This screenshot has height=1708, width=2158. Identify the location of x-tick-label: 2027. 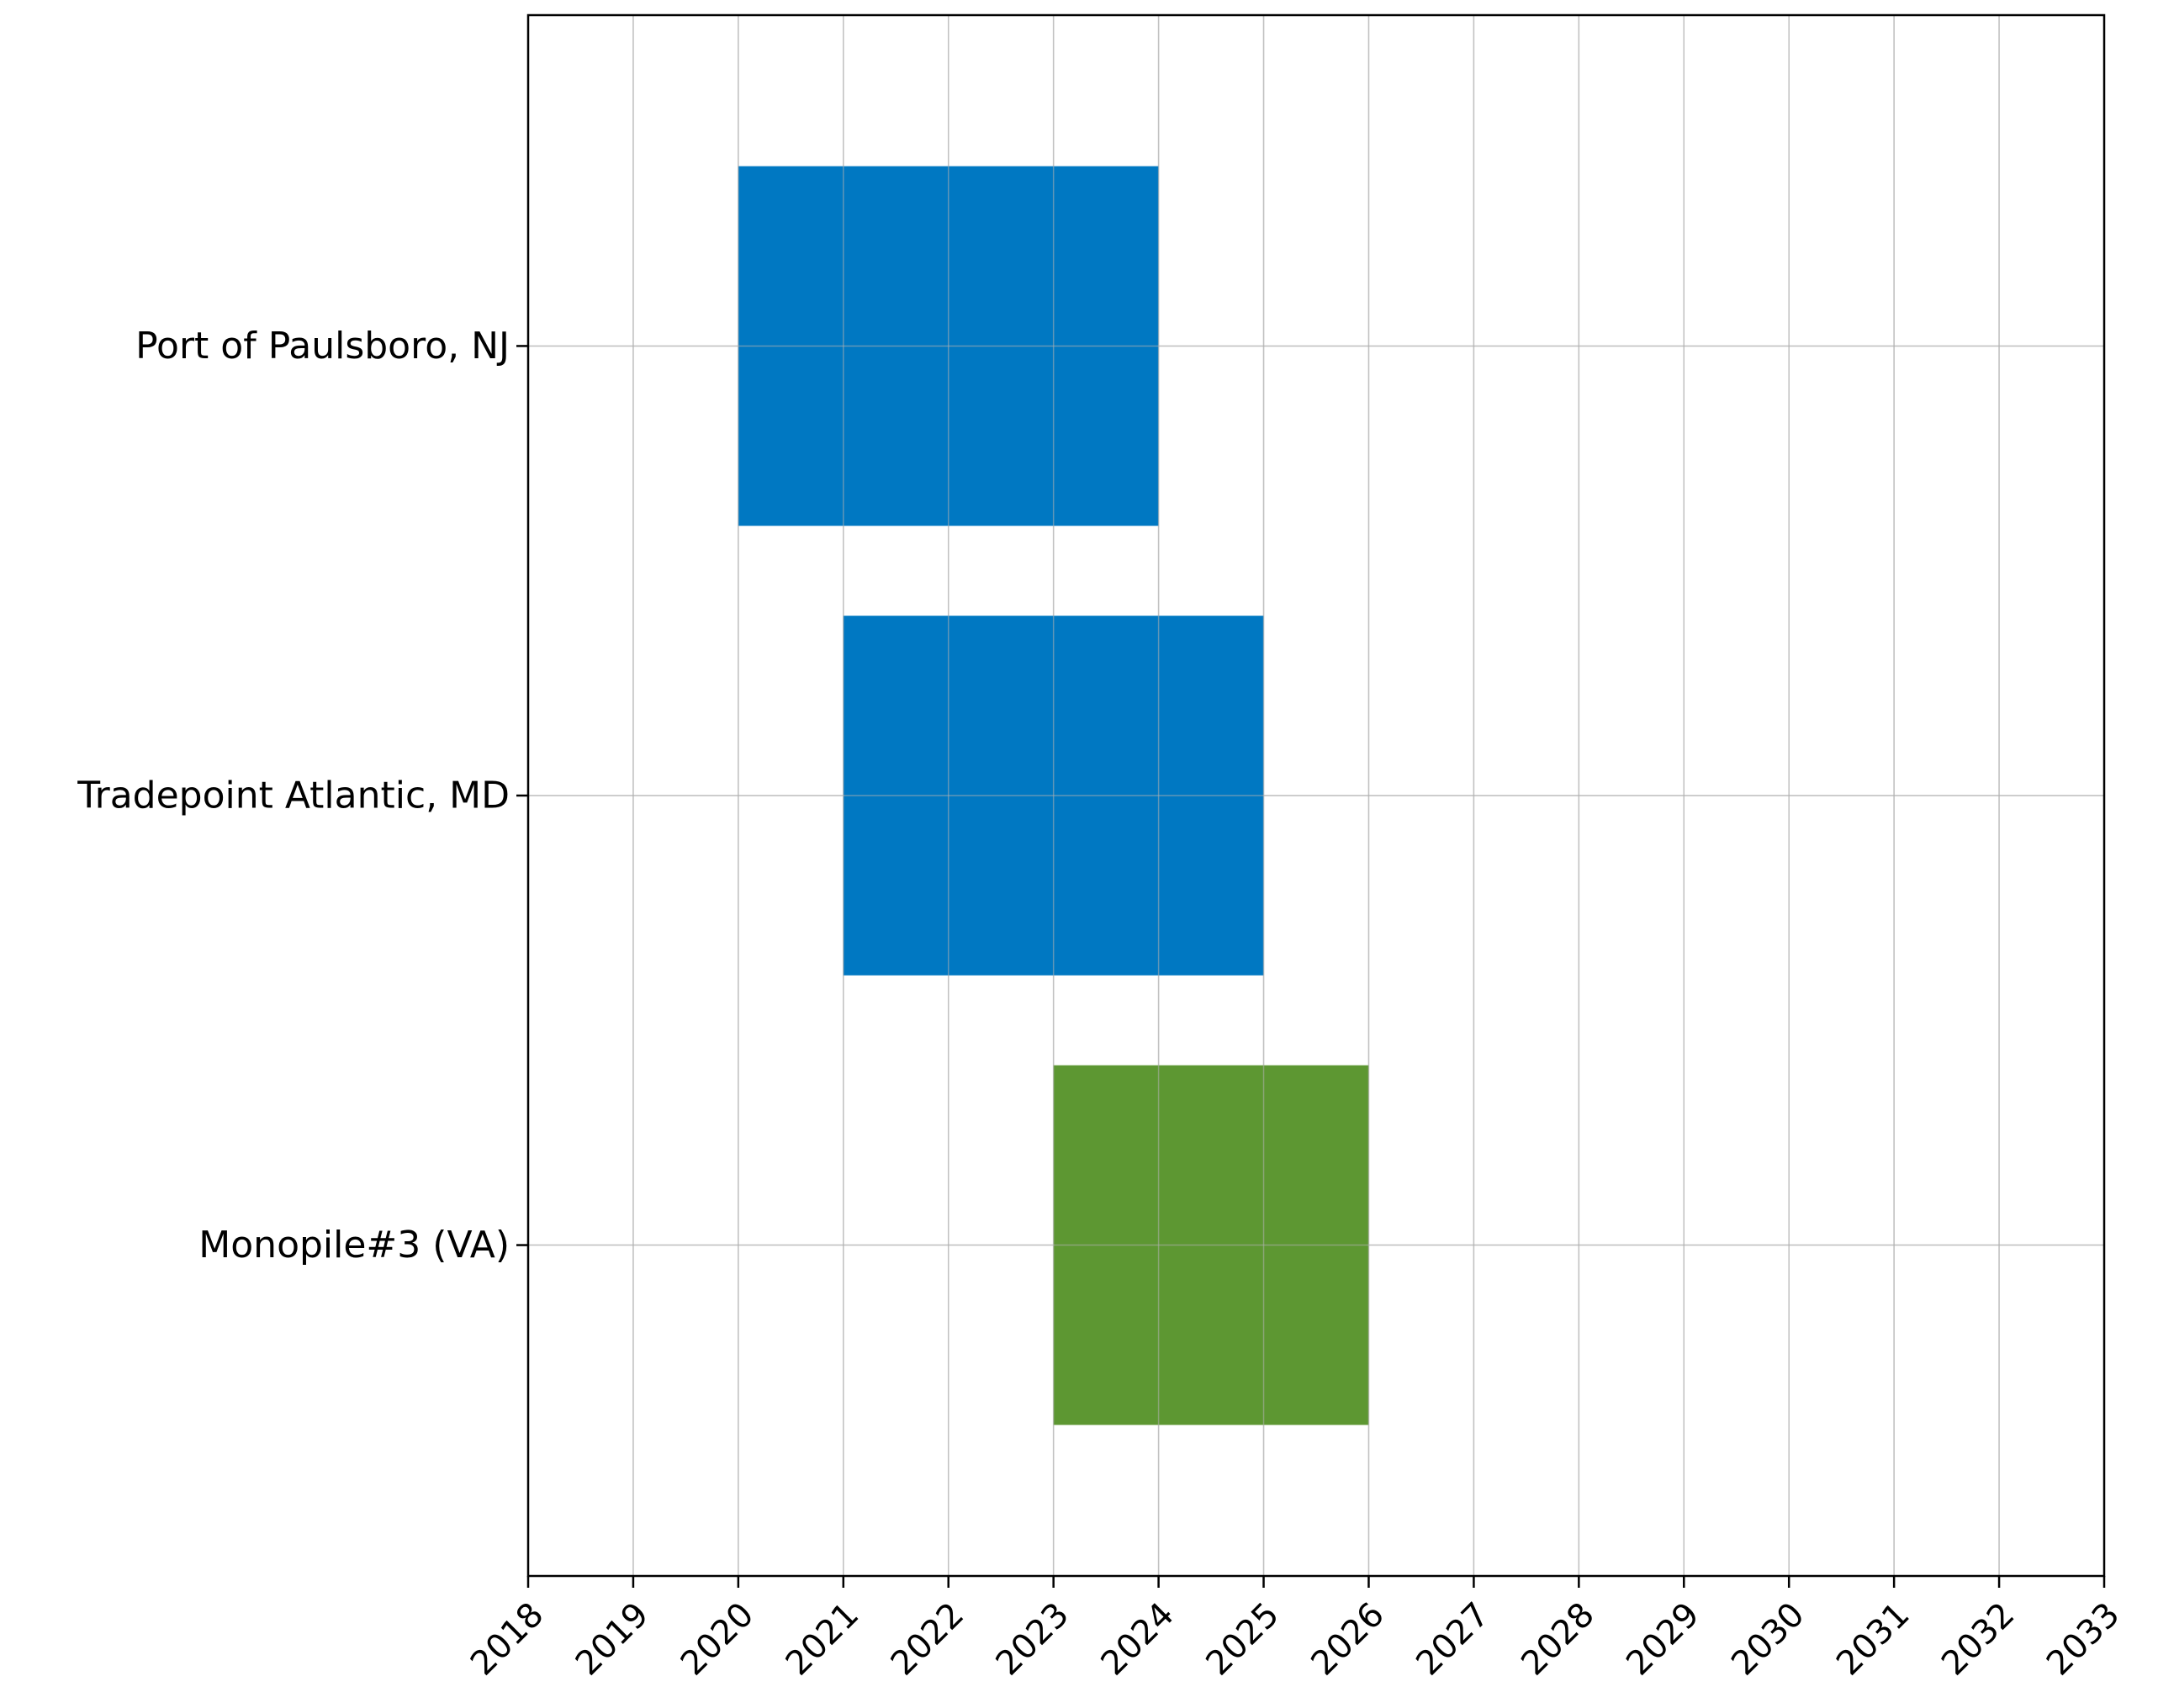
(1453, 1639).